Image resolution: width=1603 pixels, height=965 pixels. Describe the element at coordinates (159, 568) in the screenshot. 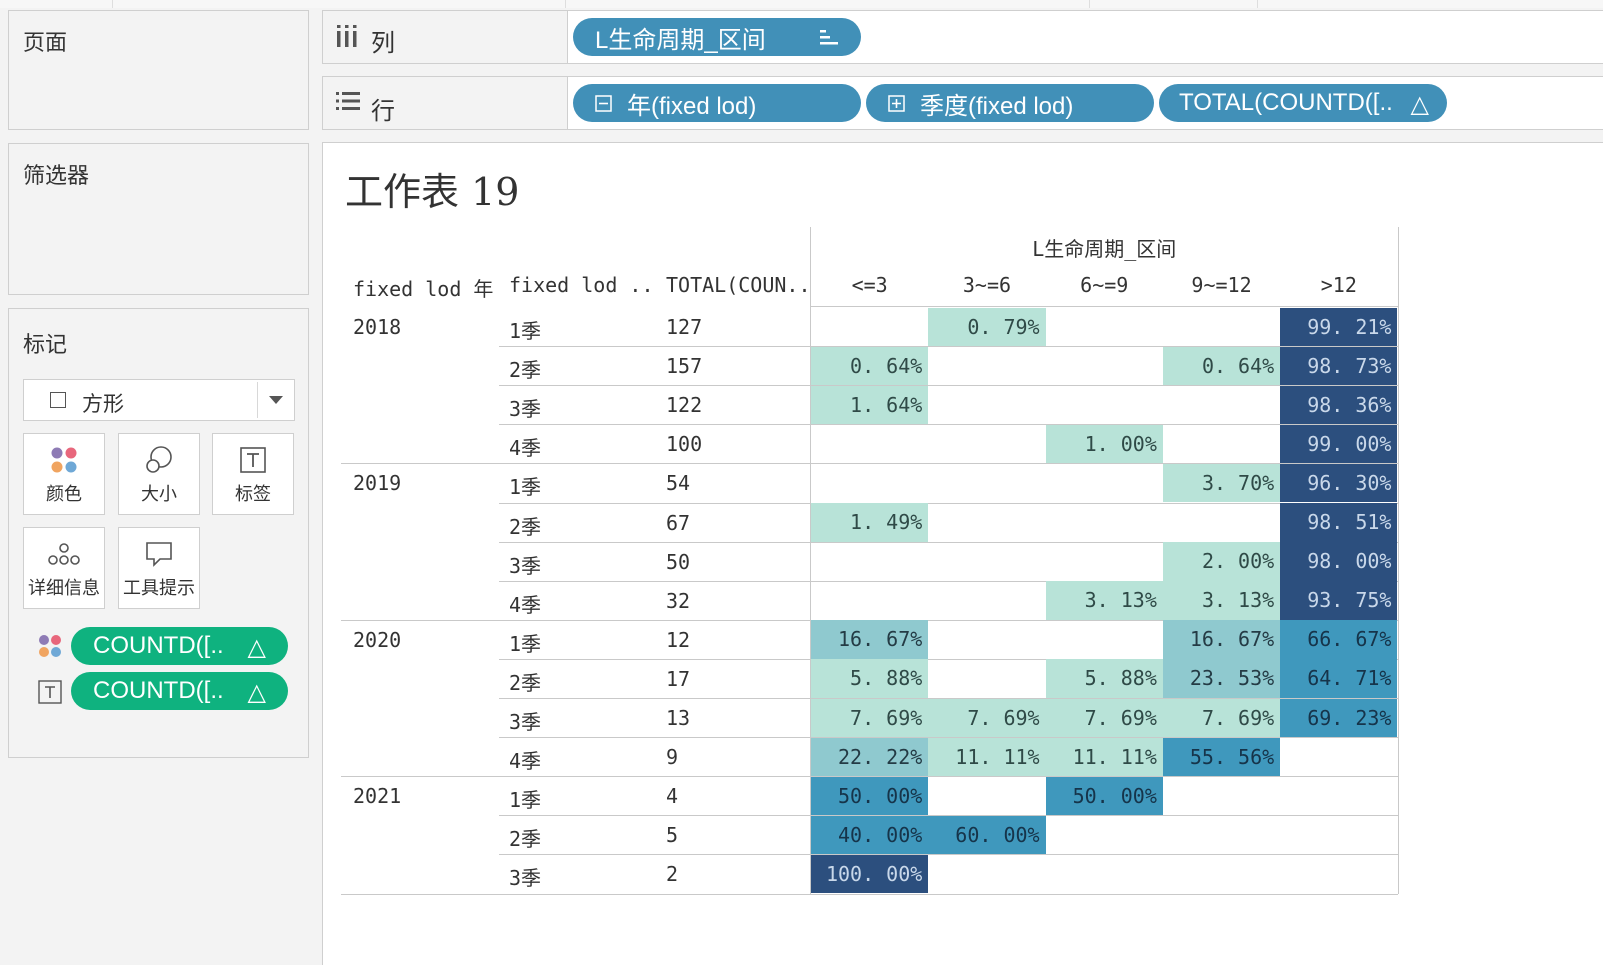

I see `tooltip-button: 工具提示` at that location.